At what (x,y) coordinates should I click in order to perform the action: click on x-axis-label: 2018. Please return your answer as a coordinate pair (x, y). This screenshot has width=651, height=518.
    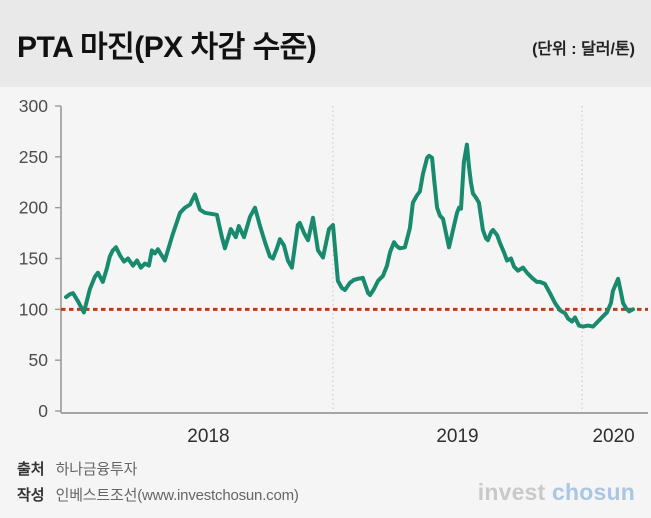
    Looking at the image, I should click on (208, 436).